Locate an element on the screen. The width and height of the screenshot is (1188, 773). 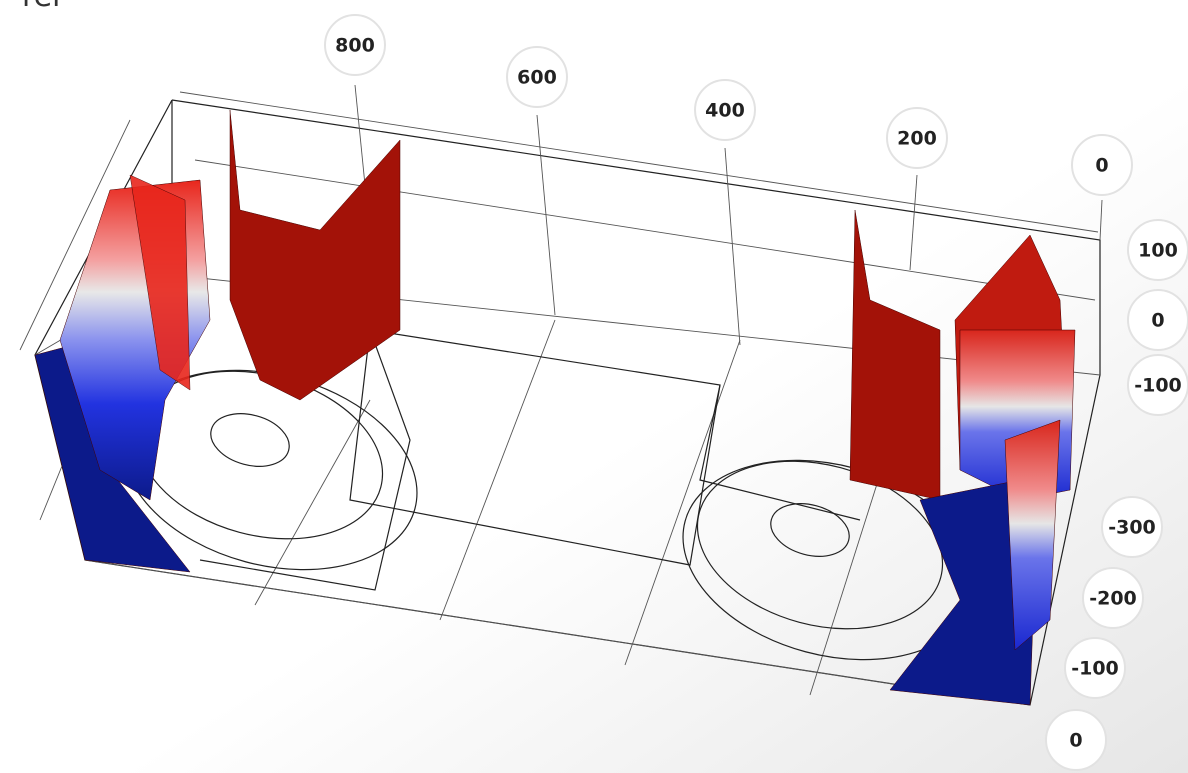
z-tick-label: 0 is located at coordinates (1157, 321).